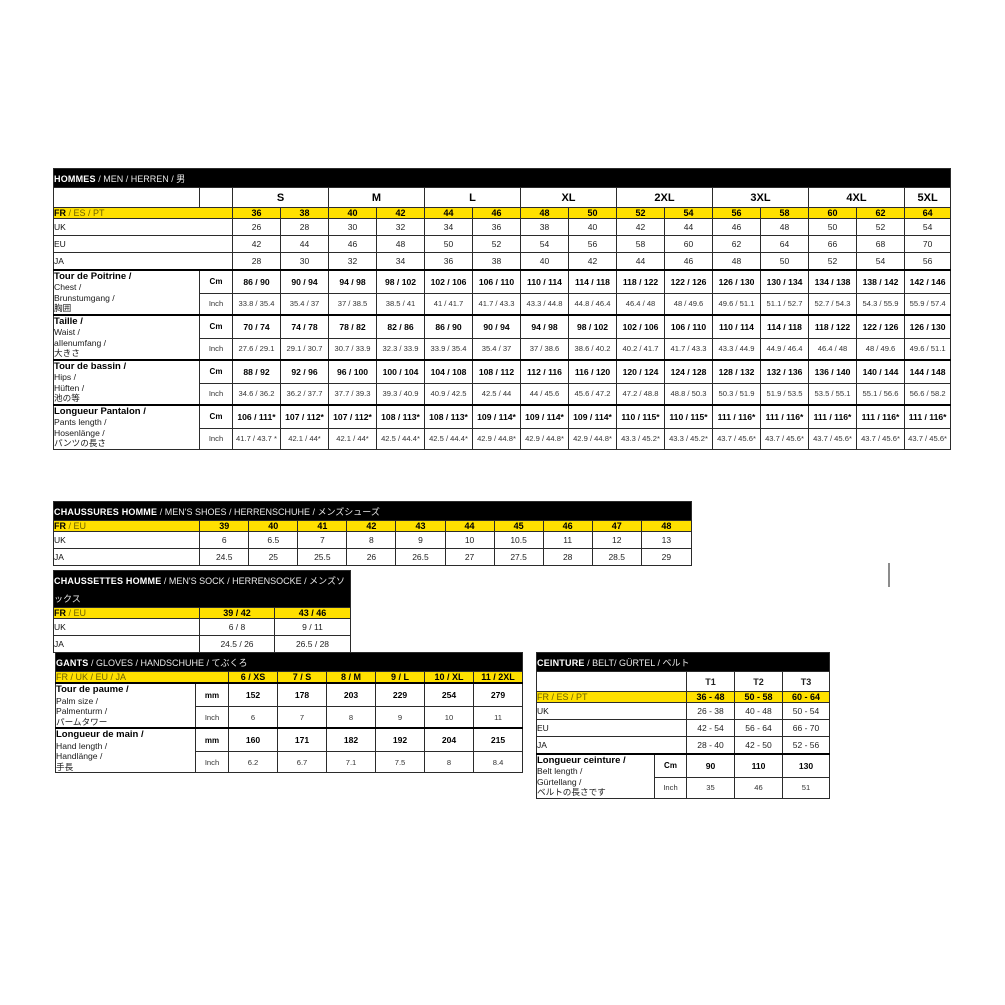 The height and width of the screenshot is (1005, 1005). What do you see at coordinates (666, 557) in the screenshot?
I see `shoes-ja-9: 29` at bounding box center [666, 557].